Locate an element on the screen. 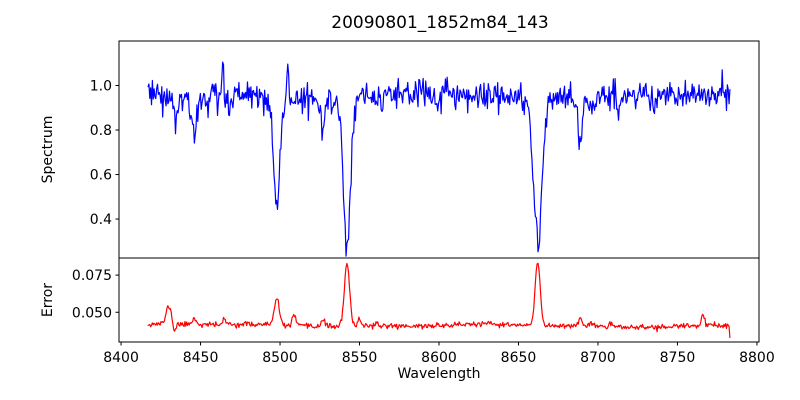  y-tick-label: 0.4 is located at coordinates (101, 220).